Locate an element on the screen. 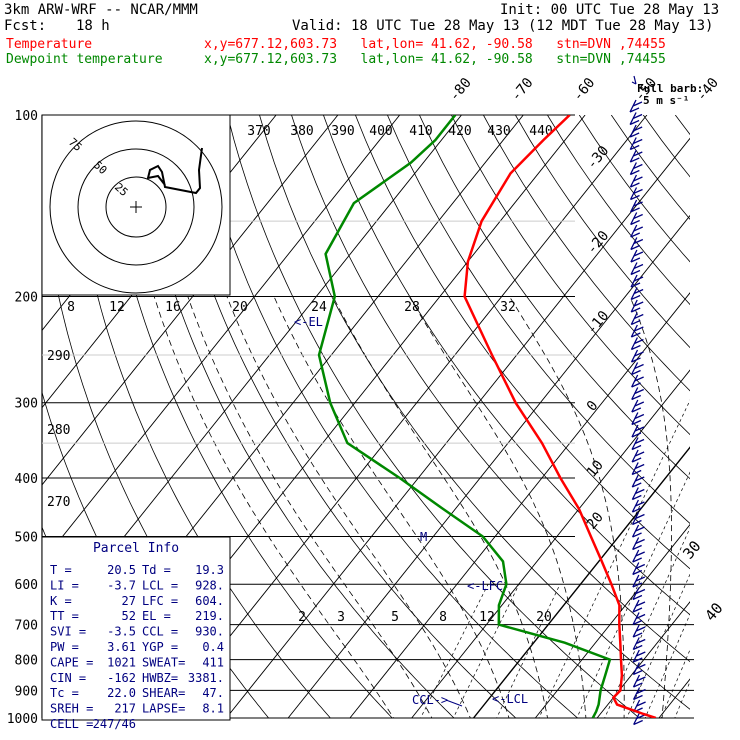 This screenshot has height=740, width=740. parcel-key: LCL = is located at coordinates (160, 585).